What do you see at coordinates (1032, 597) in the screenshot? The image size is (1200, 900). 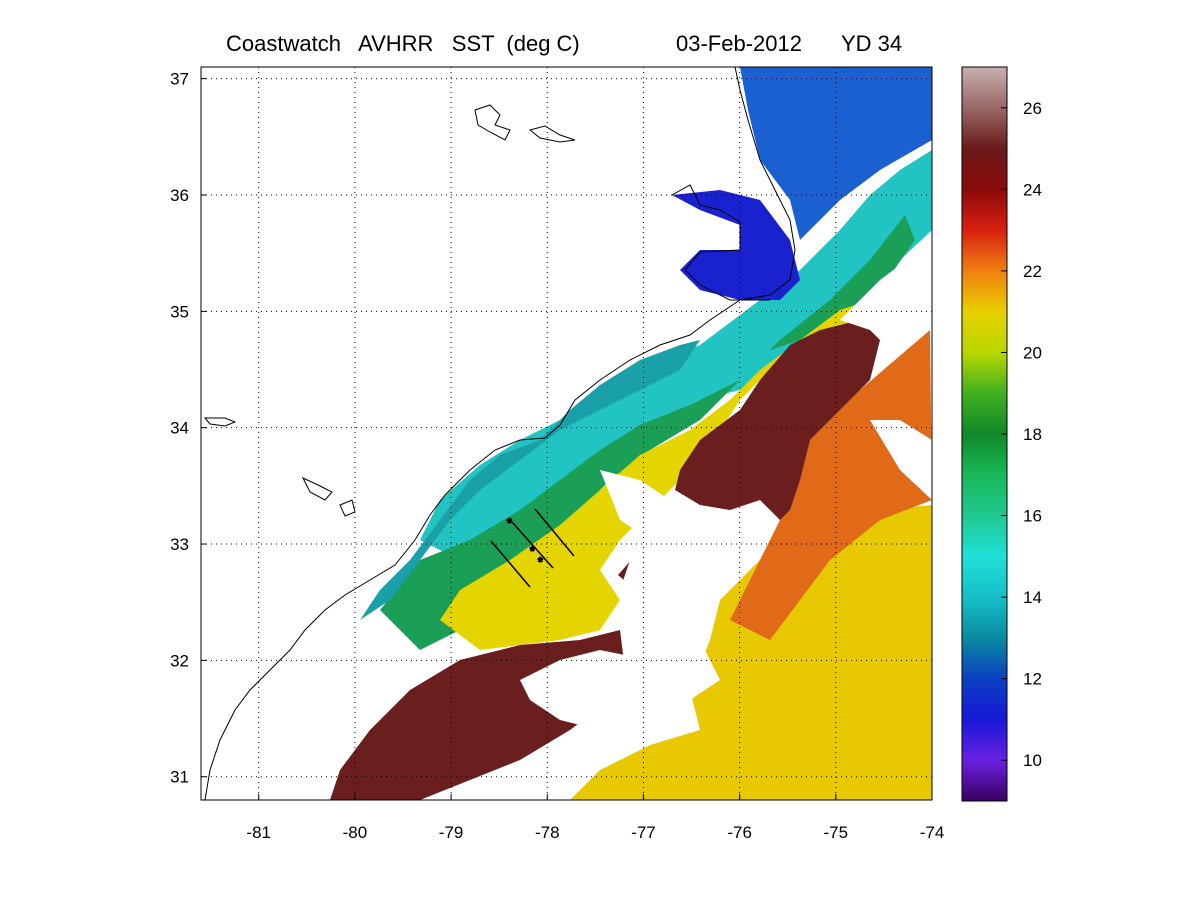 I see `colorbar-tick-label: 14` at bounding box center [1032, 597].